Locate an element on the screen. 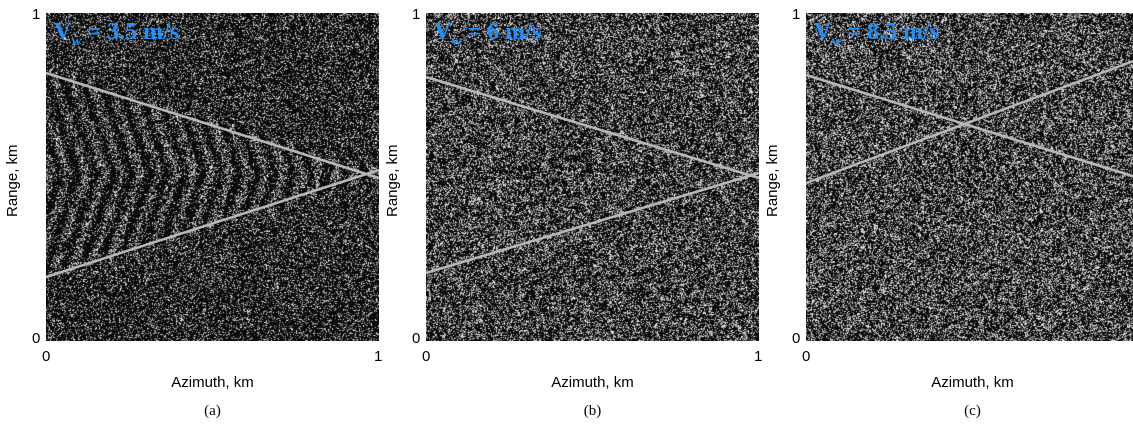 The image size is (1133, 428). wake-lines-a is located at coordinates (212, 175).